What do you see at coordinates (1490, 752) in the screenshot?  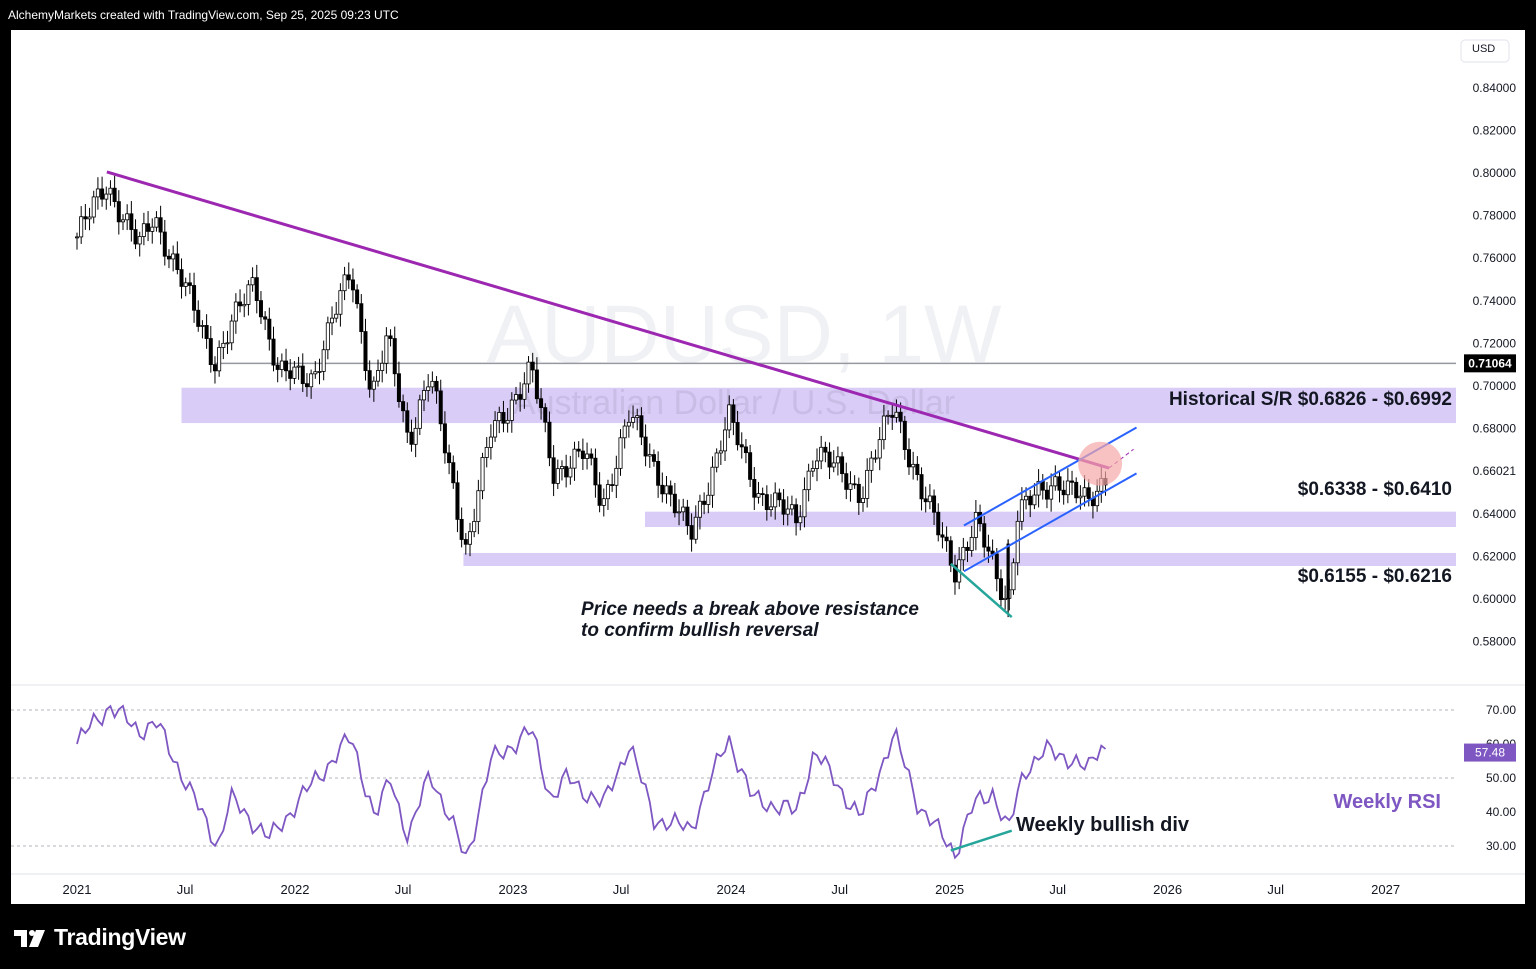 I see `rsi-value-tag` at bounding box center [1490, 752].